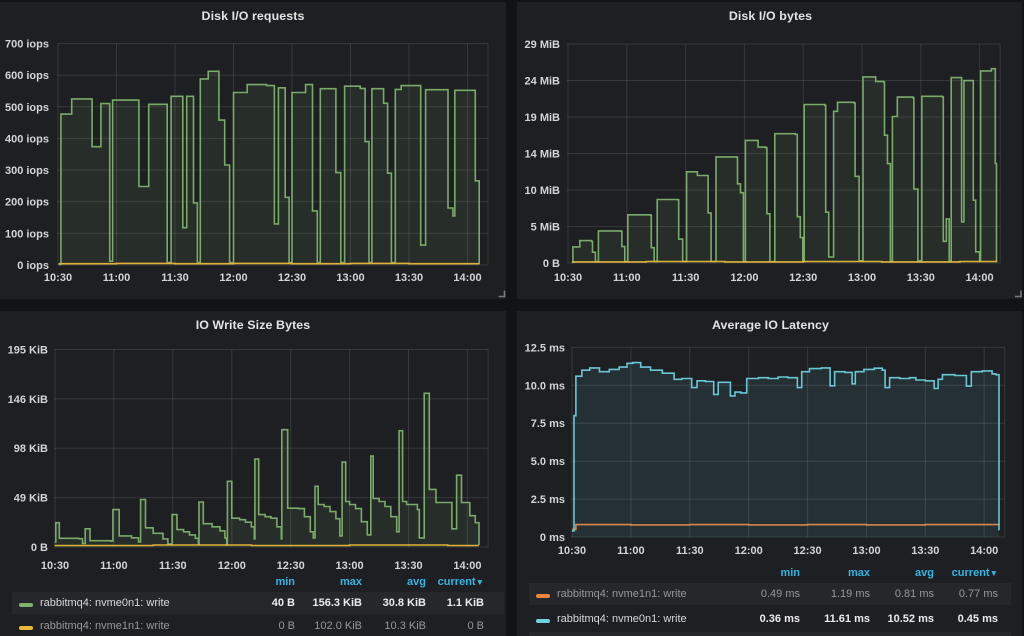 Image resolution: width=1024 pixels, height=636 pixels. Describe the element at coordinates (548, 462) in the screenshot. I see `svg-text: 5.0 ms` at that location.